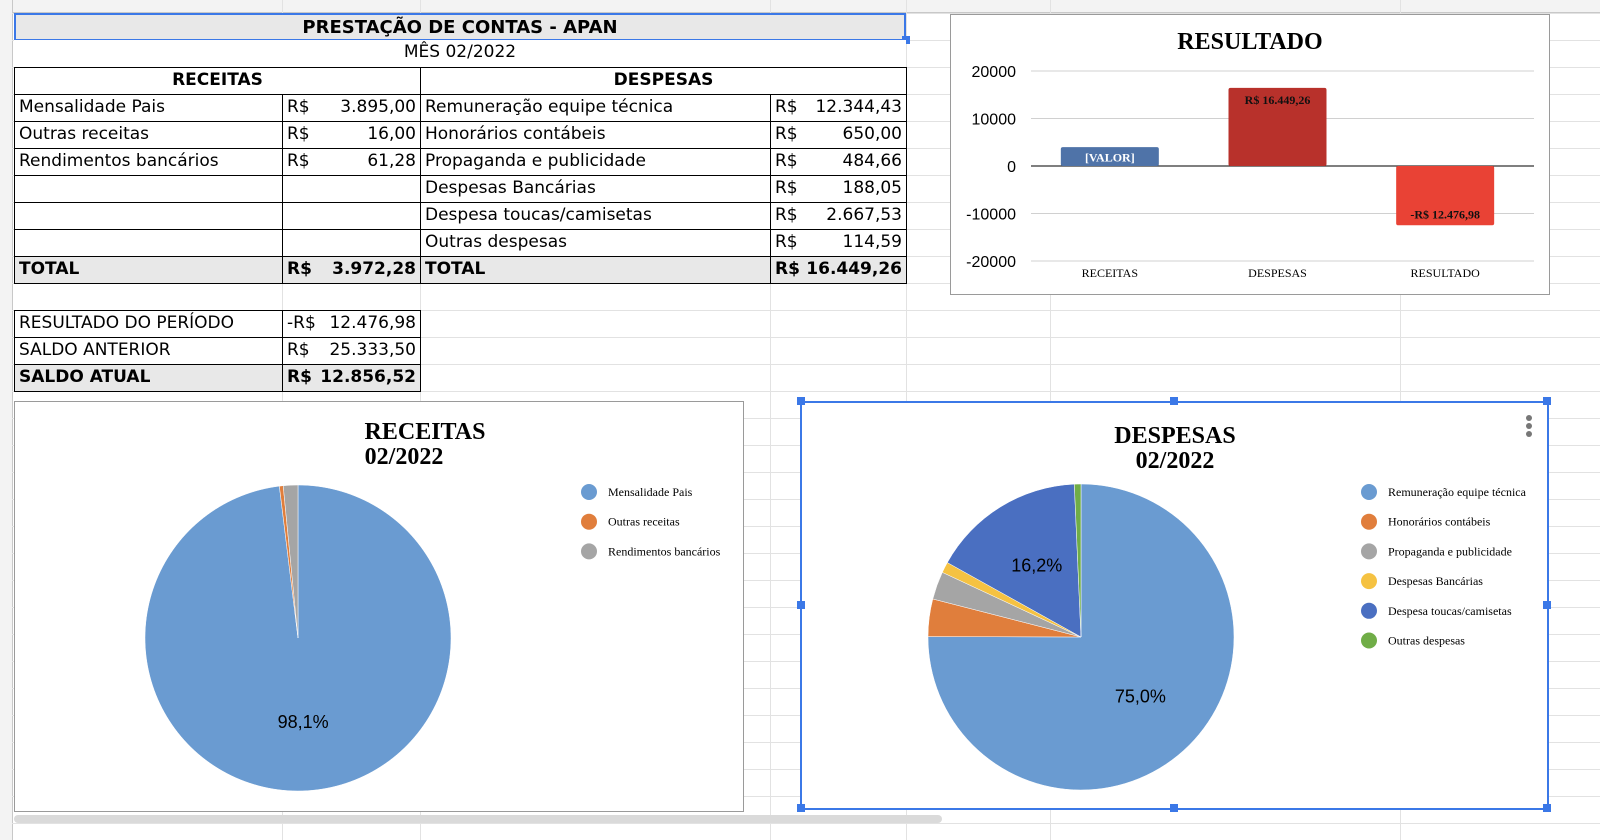 The height and width of the screenshot is (840, 1600). I want to click on legend-label: Honorários contábeis, so click(1439, 522).